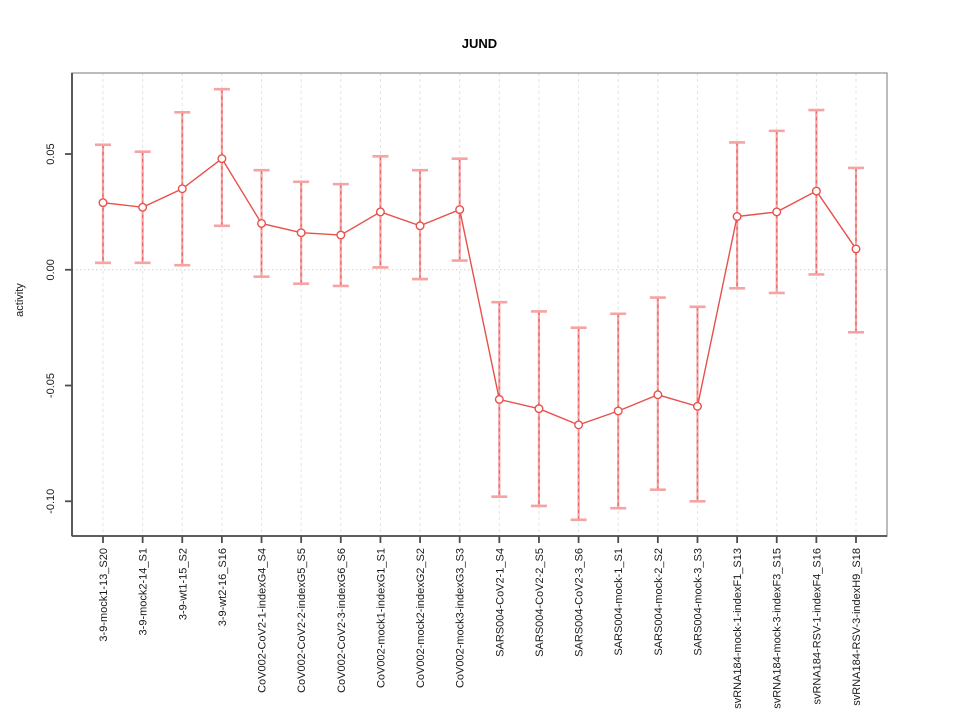  I want to click on y-axis-title: activity, so click(20, 300).